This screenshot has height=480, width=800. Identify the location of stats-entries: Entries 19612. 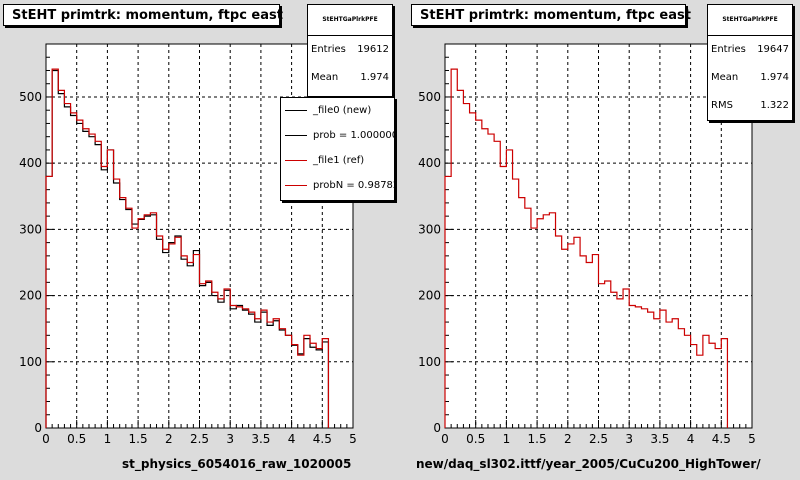
(350, 50).